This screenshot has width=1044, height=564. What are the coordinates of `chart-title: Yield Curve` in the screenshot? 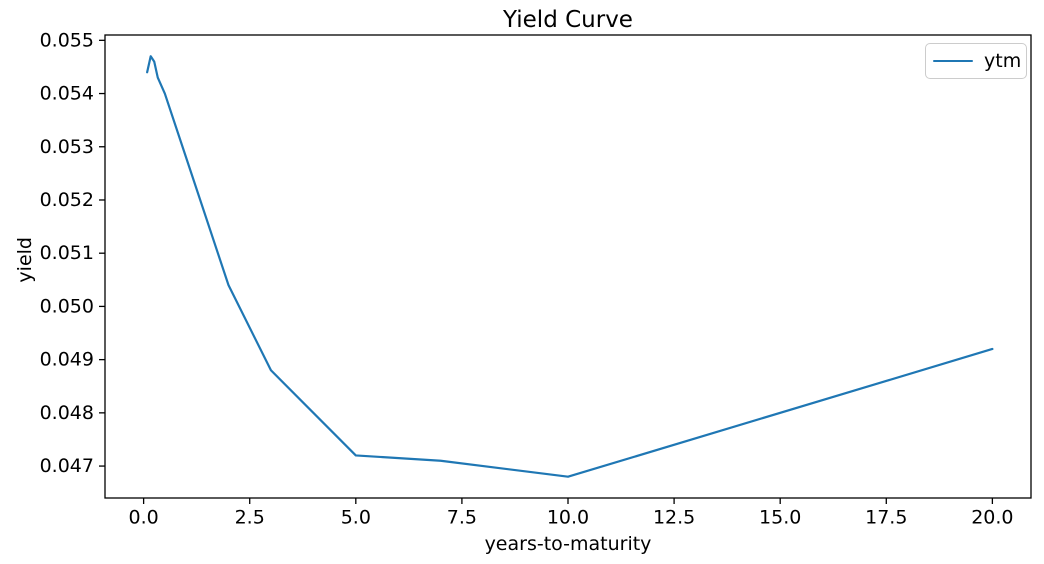 It's located at (568, 20).